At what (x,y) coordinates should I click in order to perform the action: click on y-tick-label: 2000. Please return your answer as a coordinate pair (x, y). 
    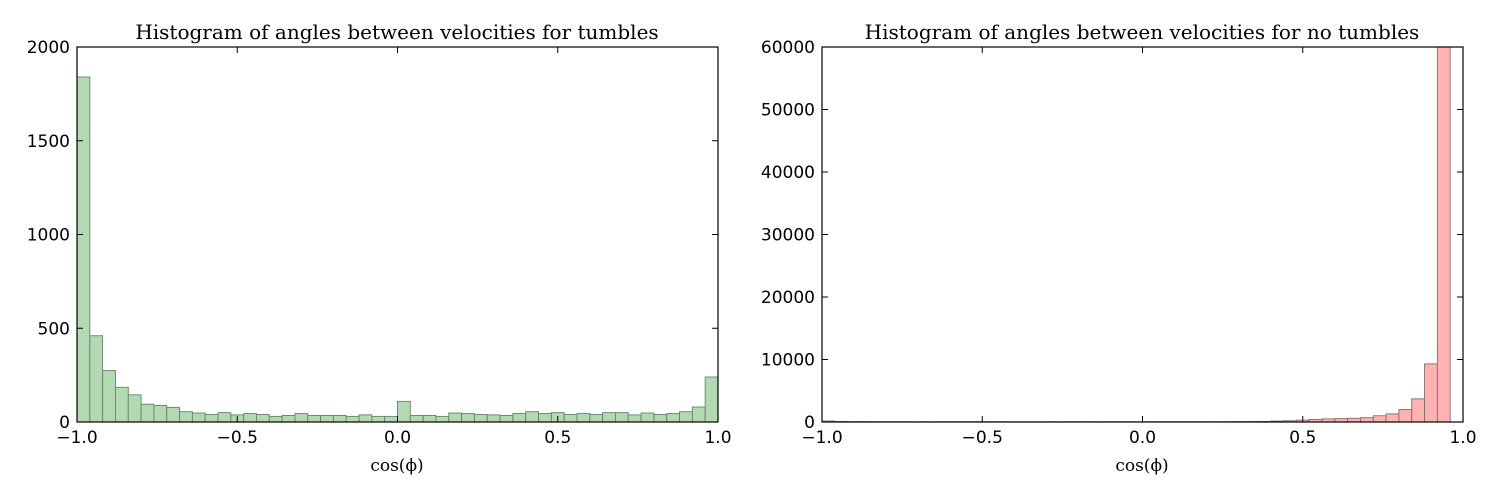
    Looking at the image, I should click on (48, 48).